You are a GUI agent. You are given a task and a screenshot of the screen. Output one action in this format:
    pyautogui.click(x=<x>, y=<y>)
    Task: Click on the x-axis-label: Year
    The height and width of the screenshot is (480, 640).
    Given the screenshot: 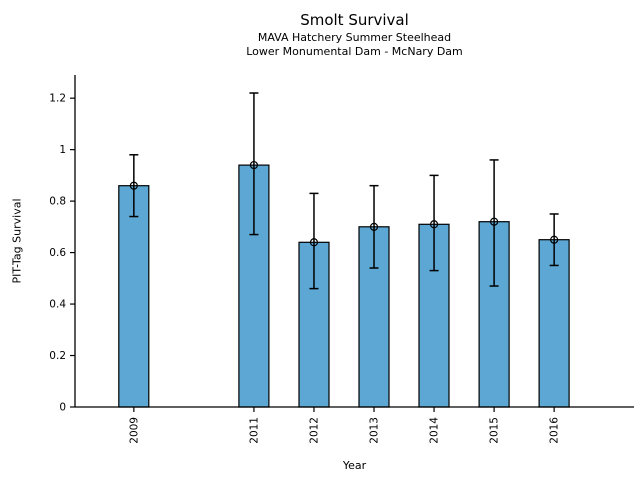 What is the action you would take?
    pyautogui.click(x=354, y=465)
    